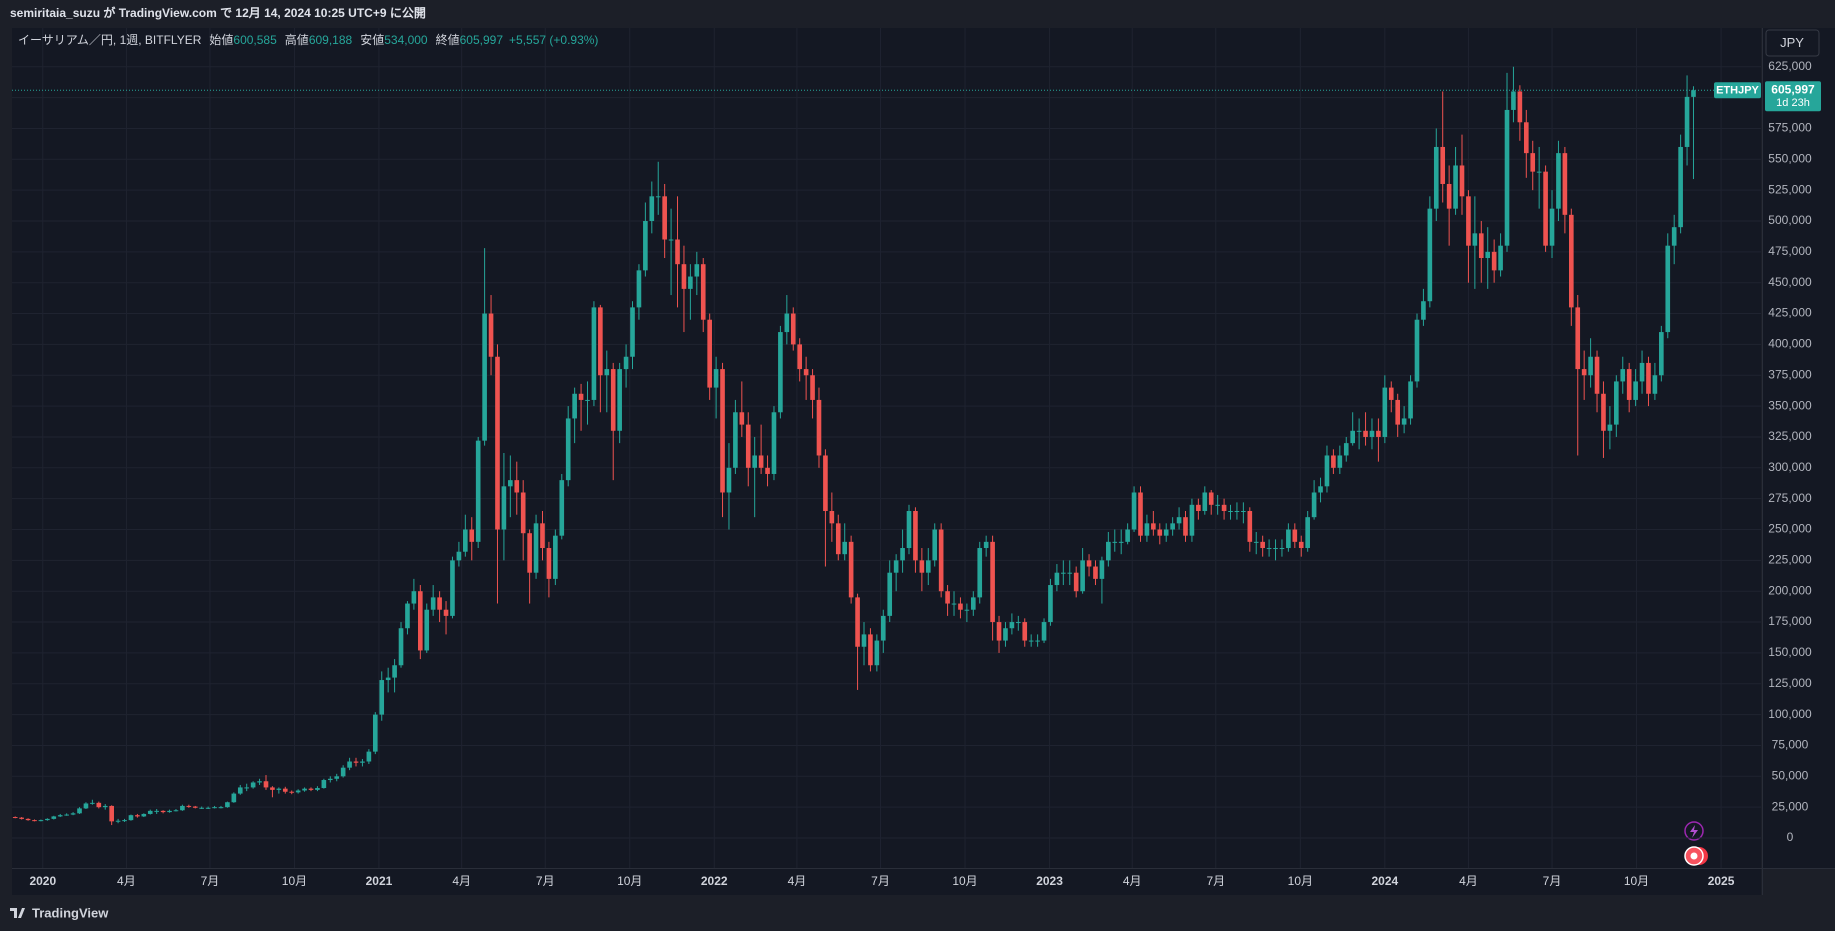 This screenshot has width=1835, height=931. I want to click on y-tick-label: 100,000, so click(1790, 714).